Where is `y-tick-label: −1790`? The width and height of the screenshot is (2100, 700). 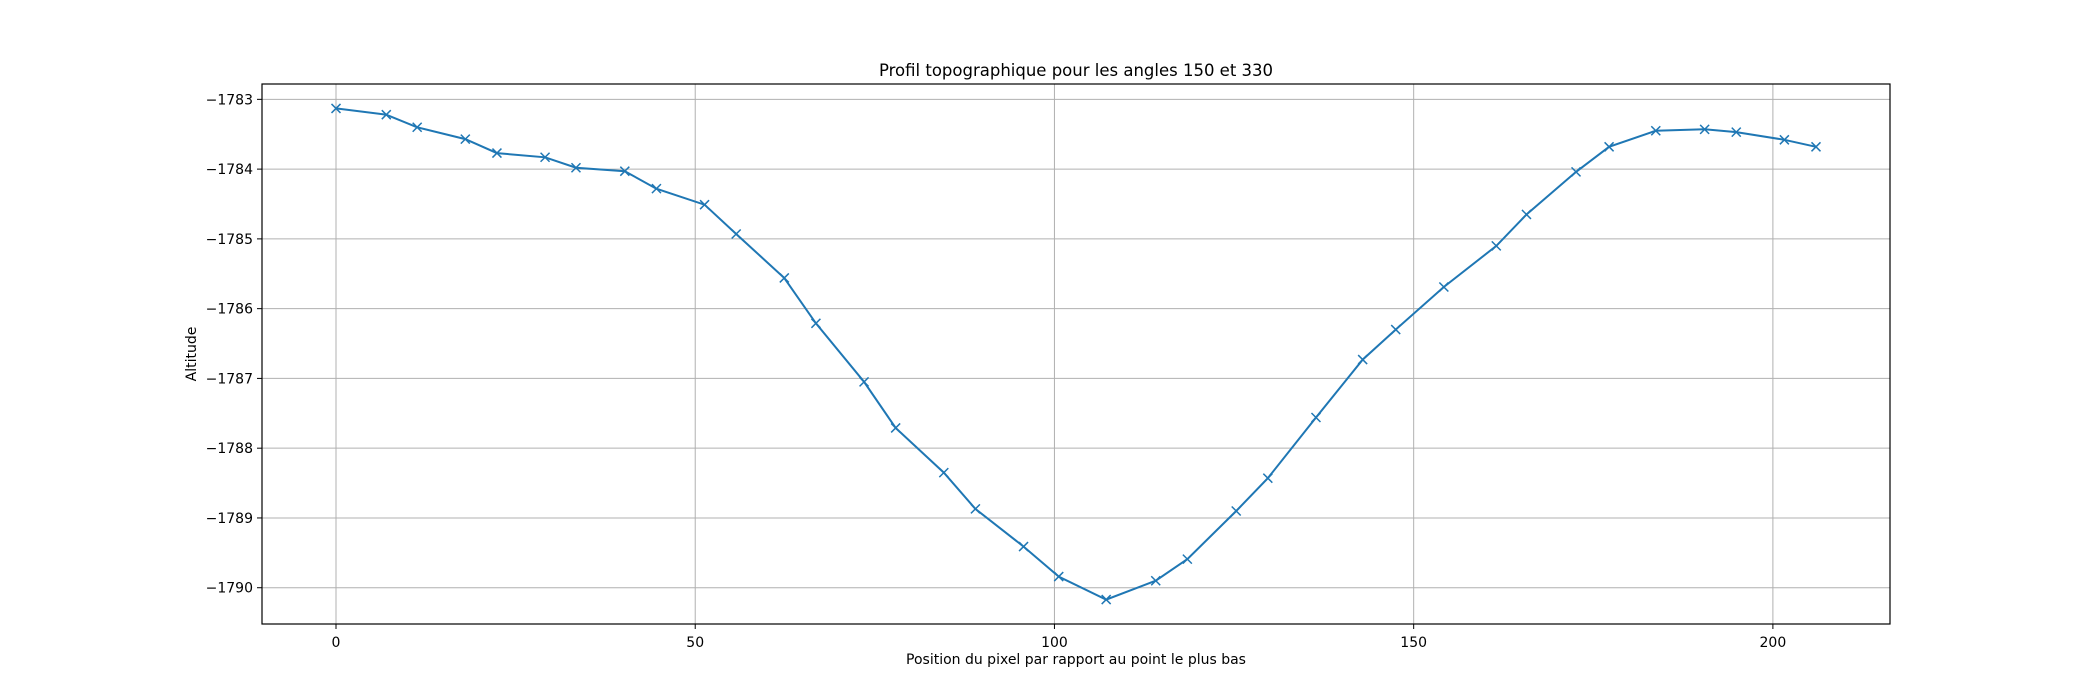
y-tick-label: −1790 is located at coordinates (229, 589).